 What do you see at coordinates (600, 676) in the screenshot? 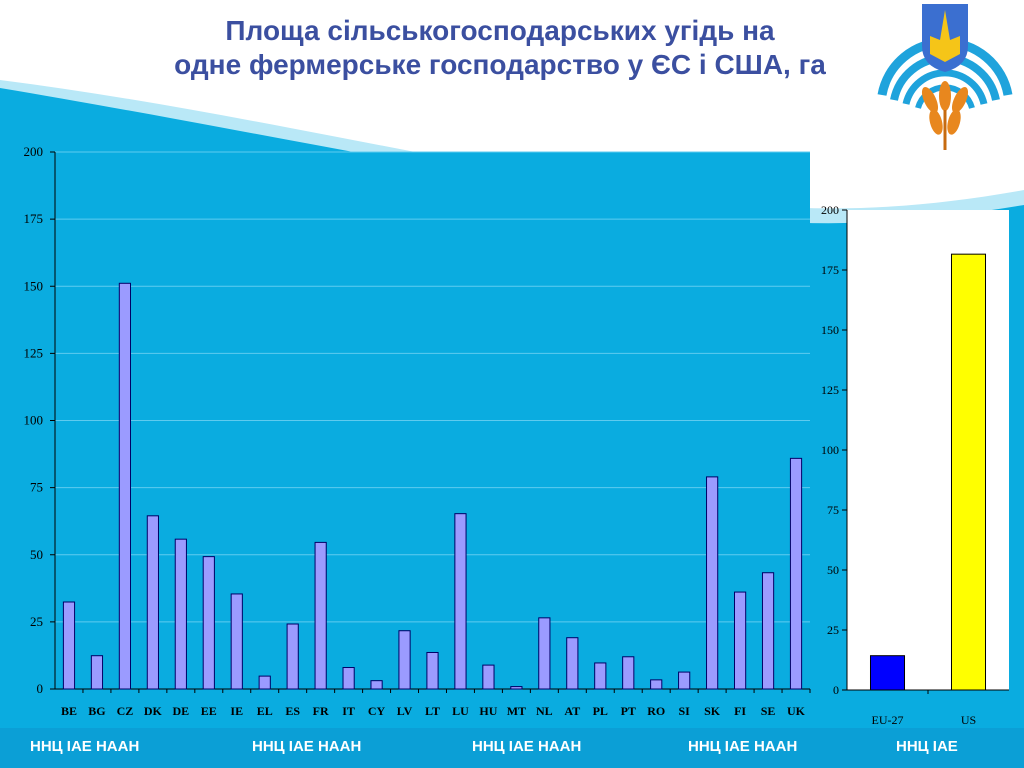
I see `bar-pl` at bounding box center [600, 676].